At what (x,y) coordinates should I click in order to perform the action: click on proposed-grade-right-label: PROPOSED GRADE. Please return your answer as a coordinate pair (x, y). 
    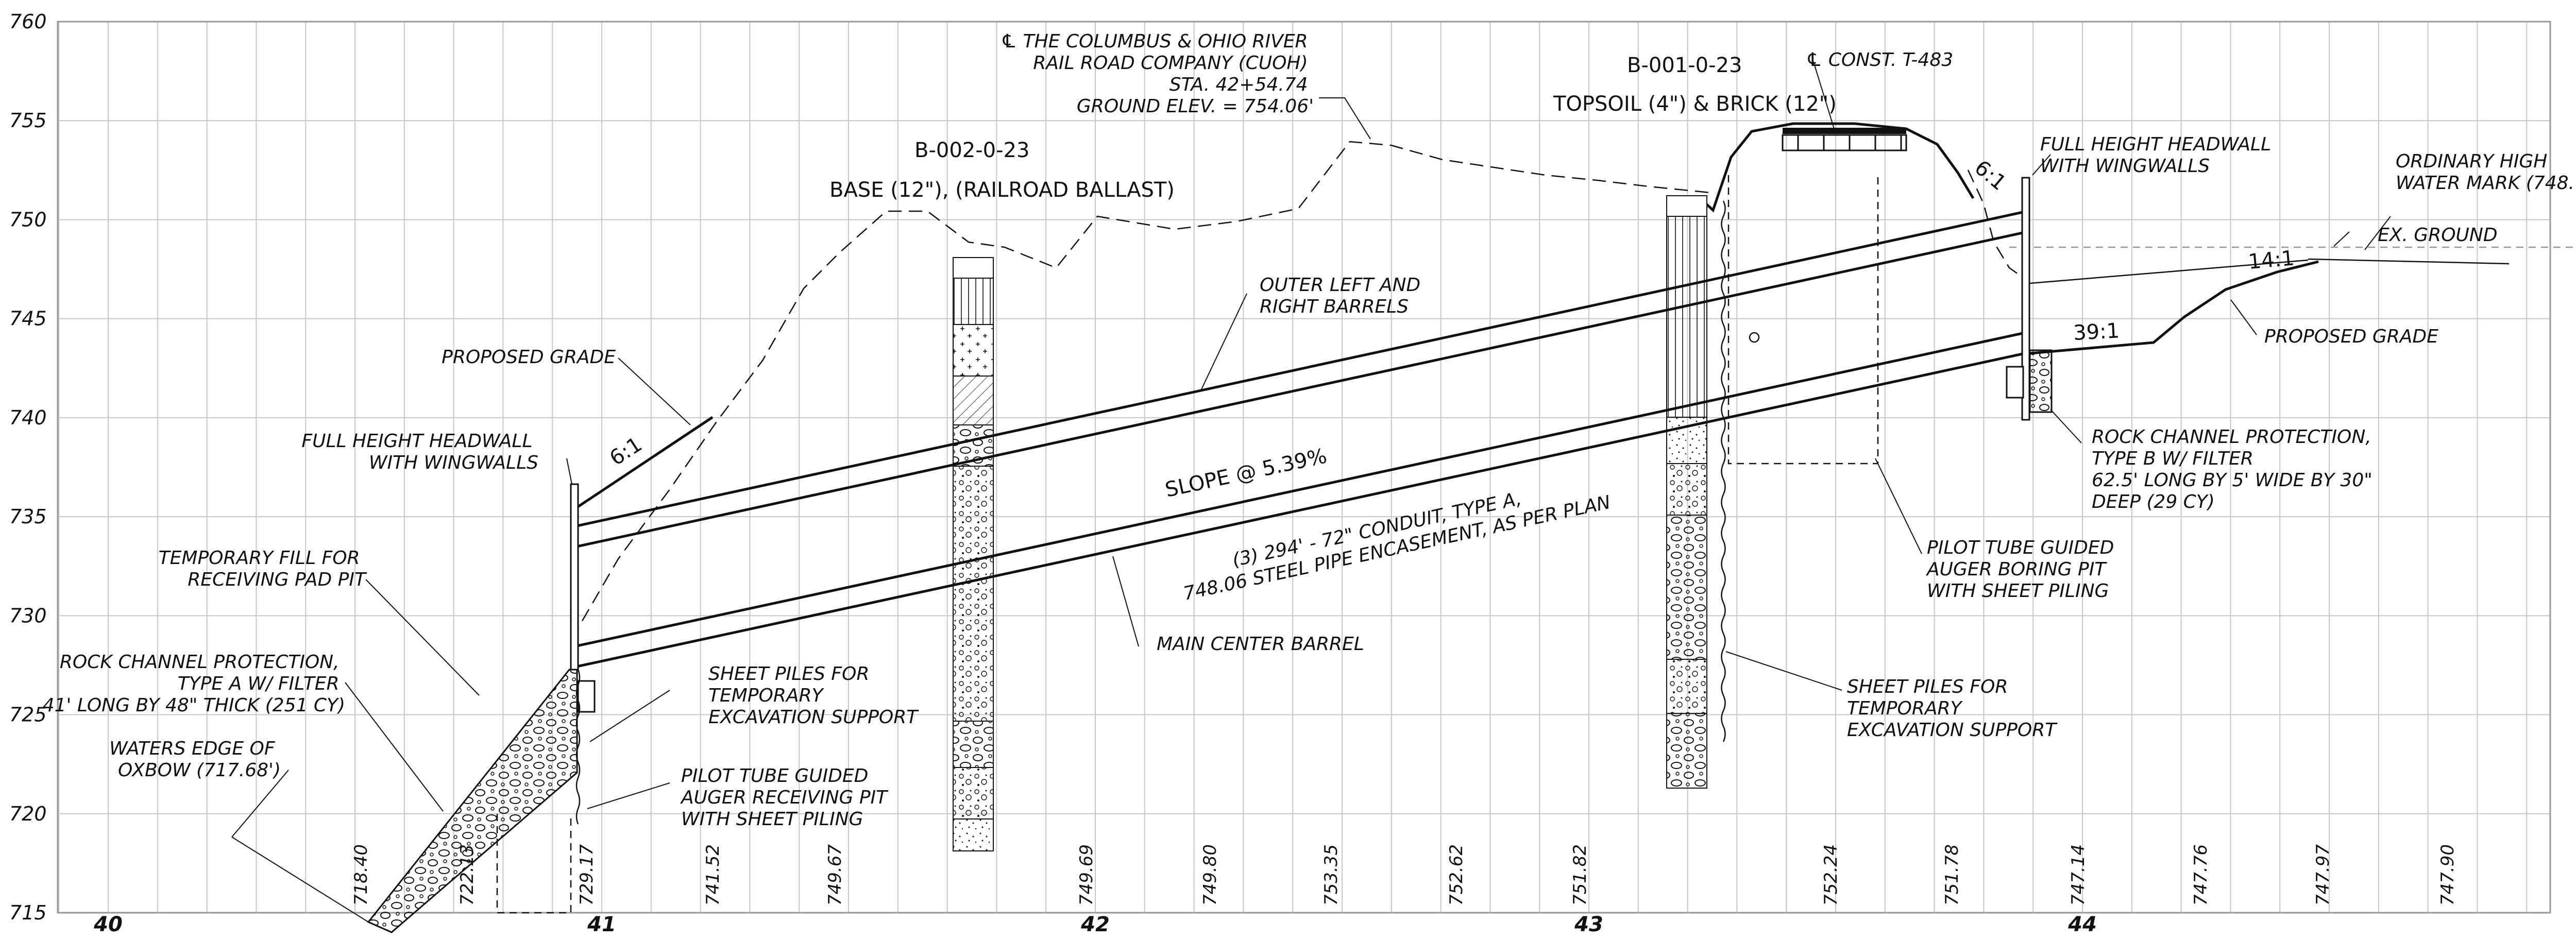
    Looking at the image, I should click on (2351, 336).